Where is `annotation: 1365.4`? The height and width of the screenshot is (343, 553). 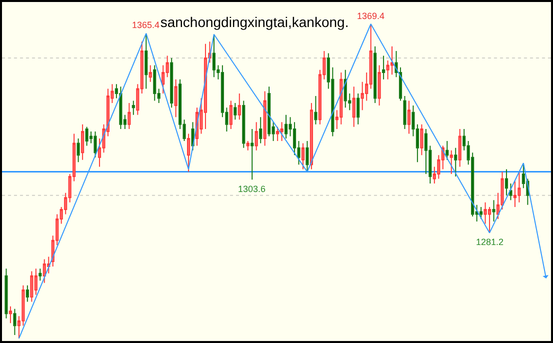 annotation: 1365.4 is located at coordinates (146, 25).